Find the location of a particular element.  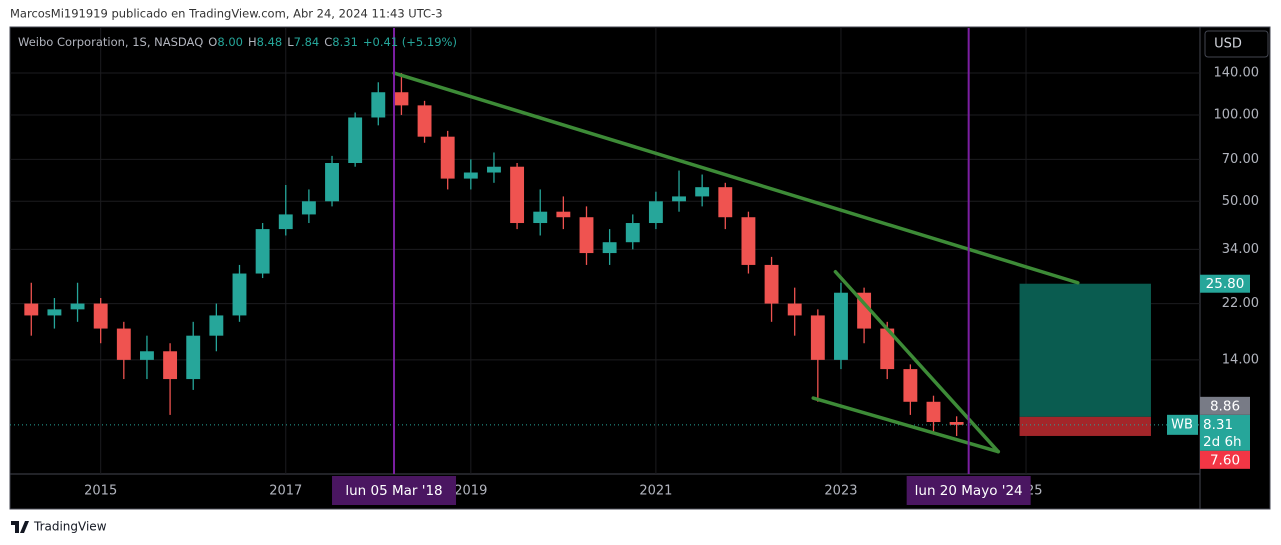

legend-ohlc-value: 8.48 is located at coordinates (270, 42).